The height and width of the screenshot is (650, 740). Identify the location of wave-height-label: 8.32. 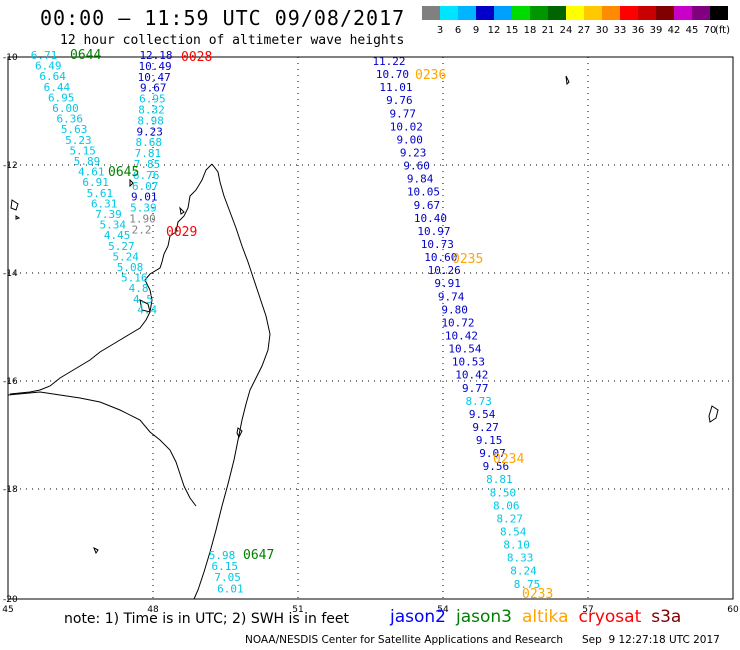
(151, 110).